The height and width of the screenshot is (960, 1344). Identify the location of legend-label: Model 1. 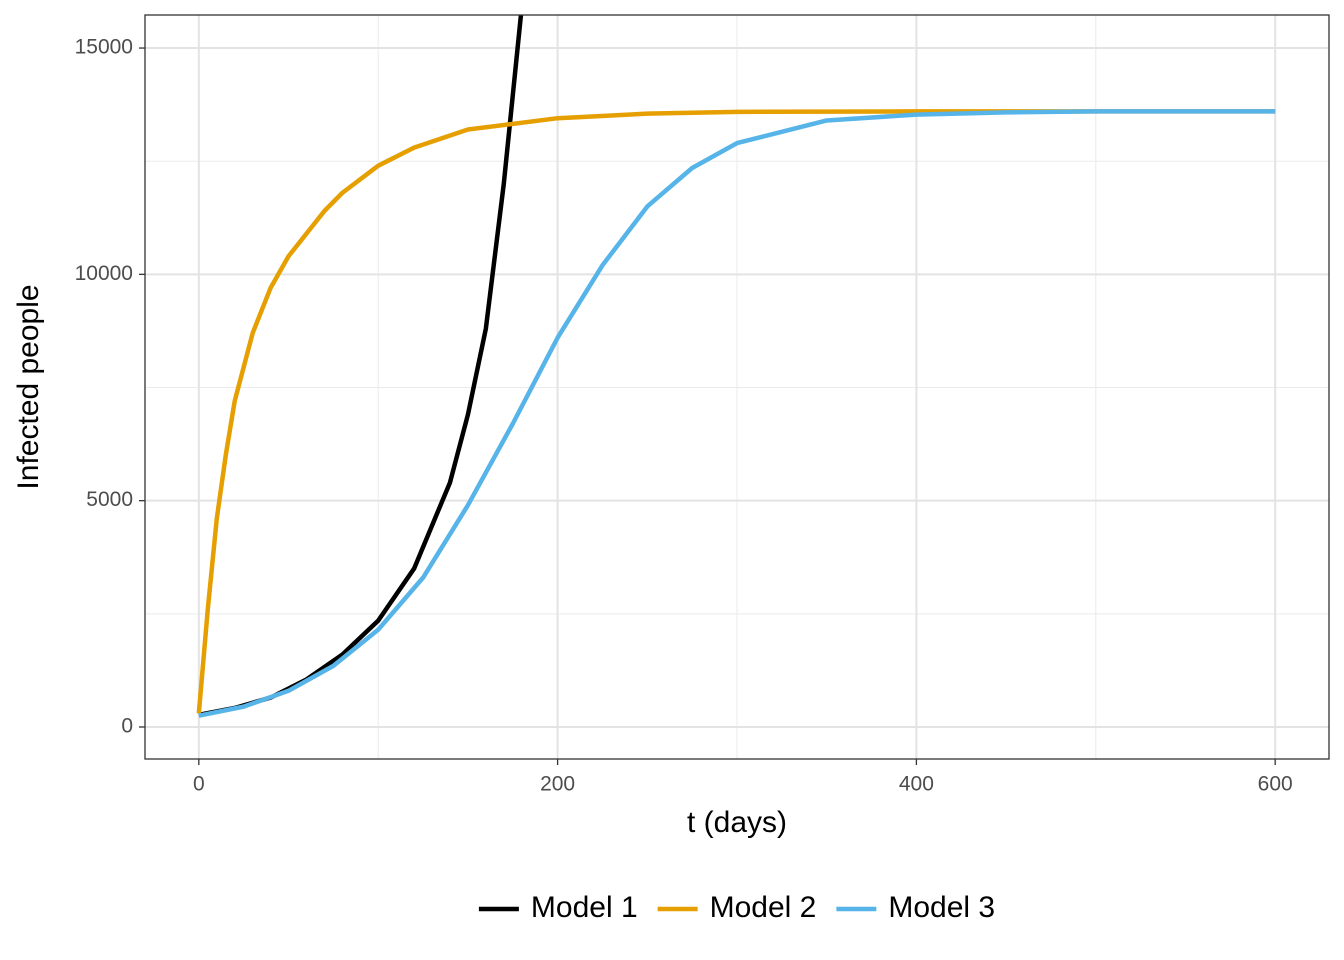
(584, 907).